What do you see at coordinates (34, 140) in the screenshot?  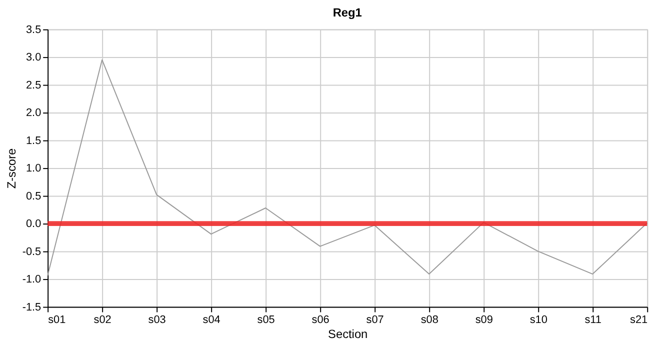 I see `y-tick-label: 1.5` at bounding box center [34, 140].